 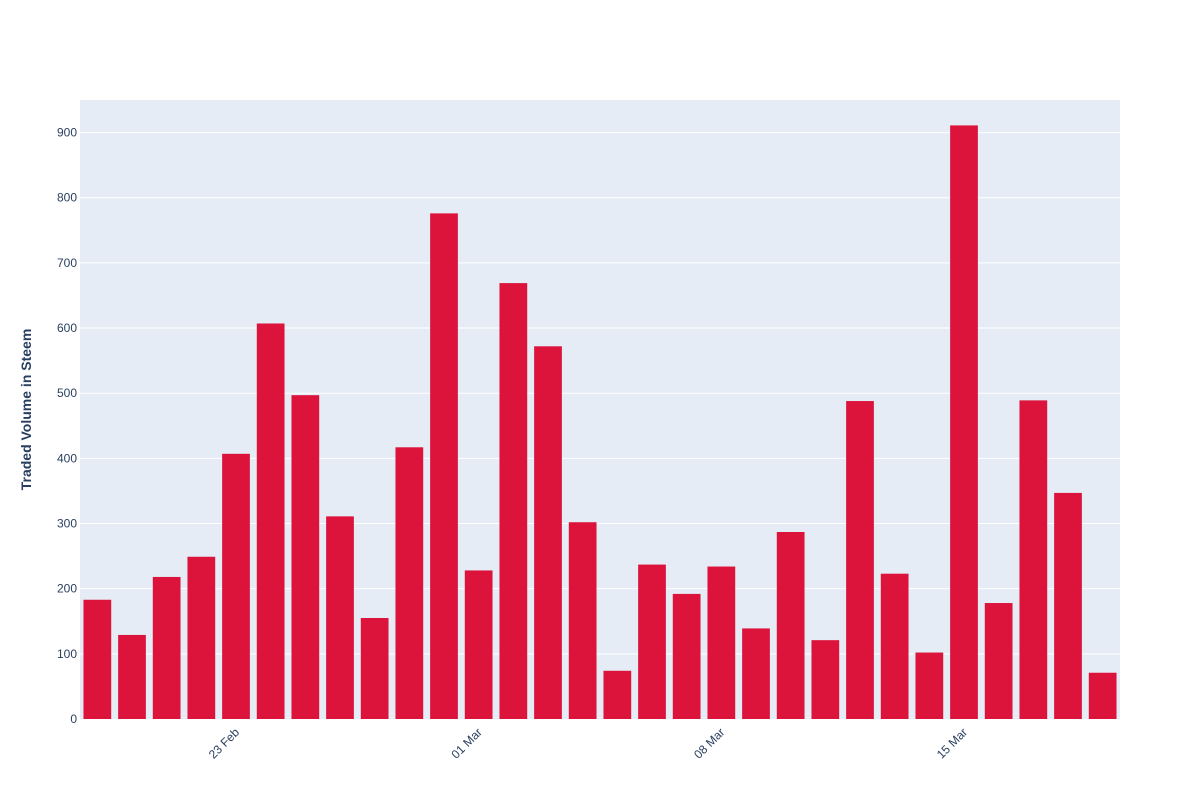 I want to click on x-tick-label: 01 Mar, so click(x=466, y=743).